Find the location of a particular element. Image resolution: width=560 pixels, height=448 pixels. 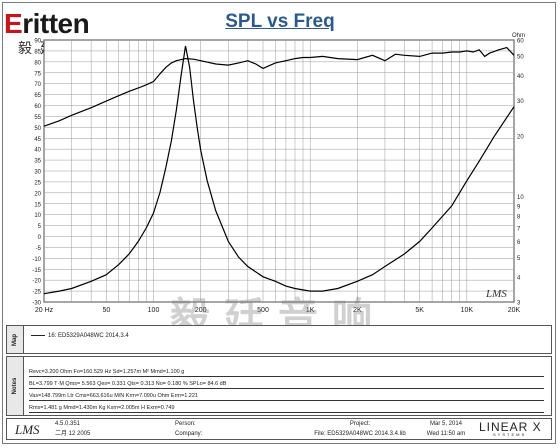

y-tick-label: 10 is located at coordinates (37, 216).